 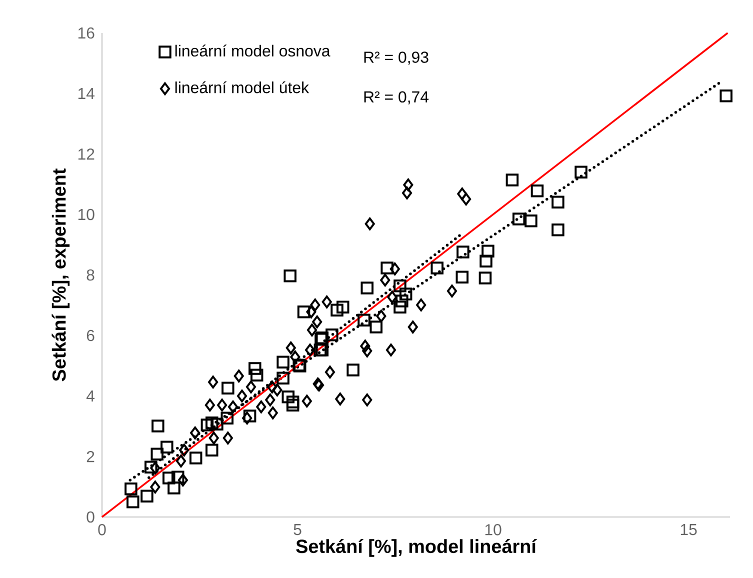 I want to click on annotation: R² = 0,93, so click(x=396, y=58).